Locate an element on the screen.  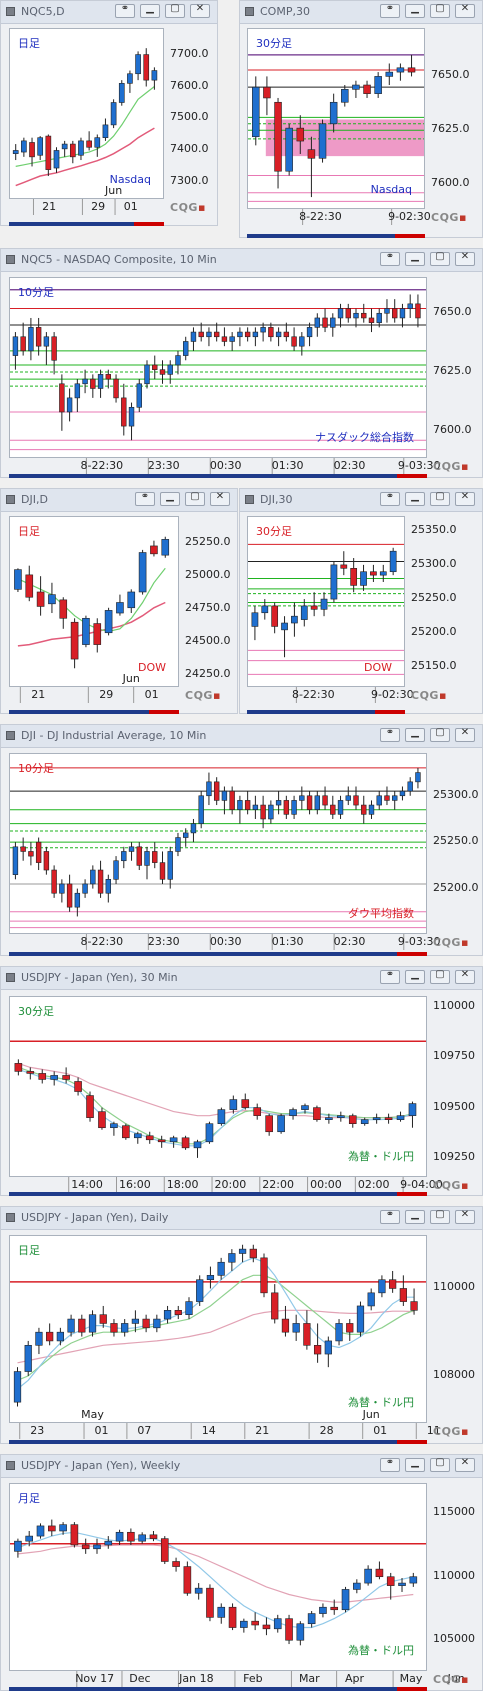
plot-area: 30分足 DOW is located at coordinates (326, 601).